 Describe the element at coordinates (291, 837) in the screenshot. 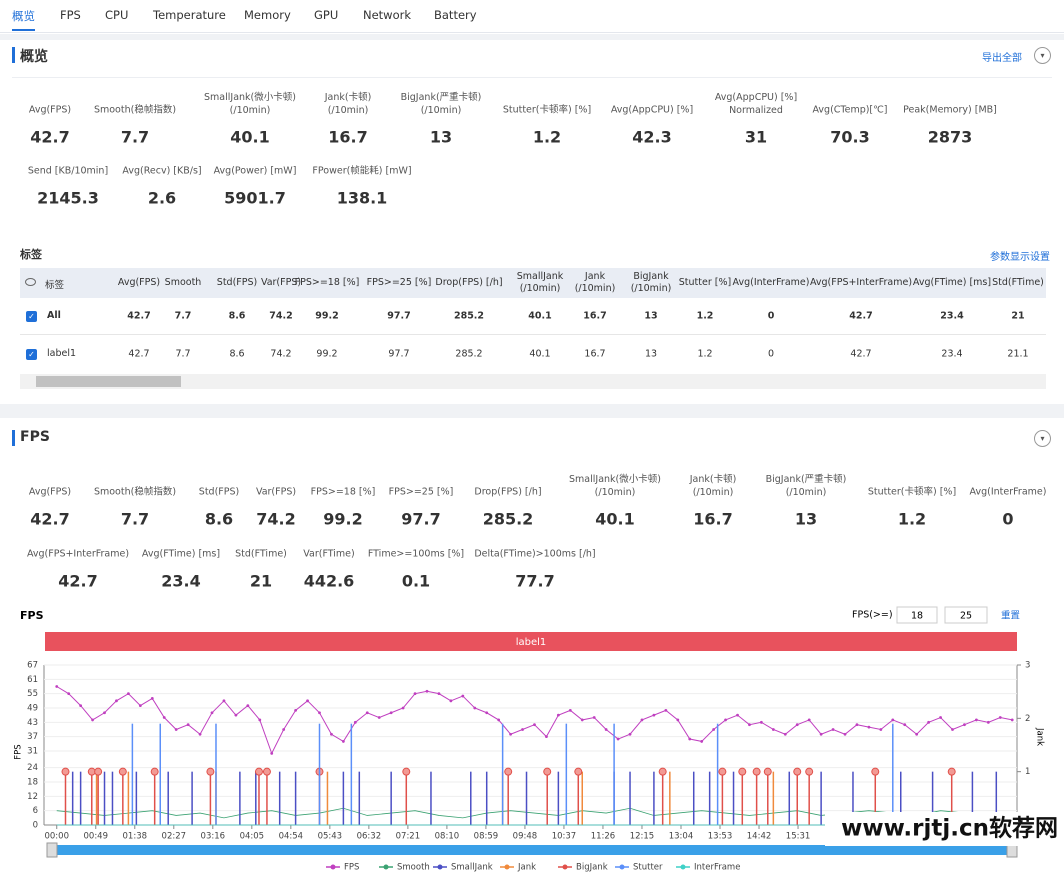

I see `x-tick-label: 04:54` at that location.